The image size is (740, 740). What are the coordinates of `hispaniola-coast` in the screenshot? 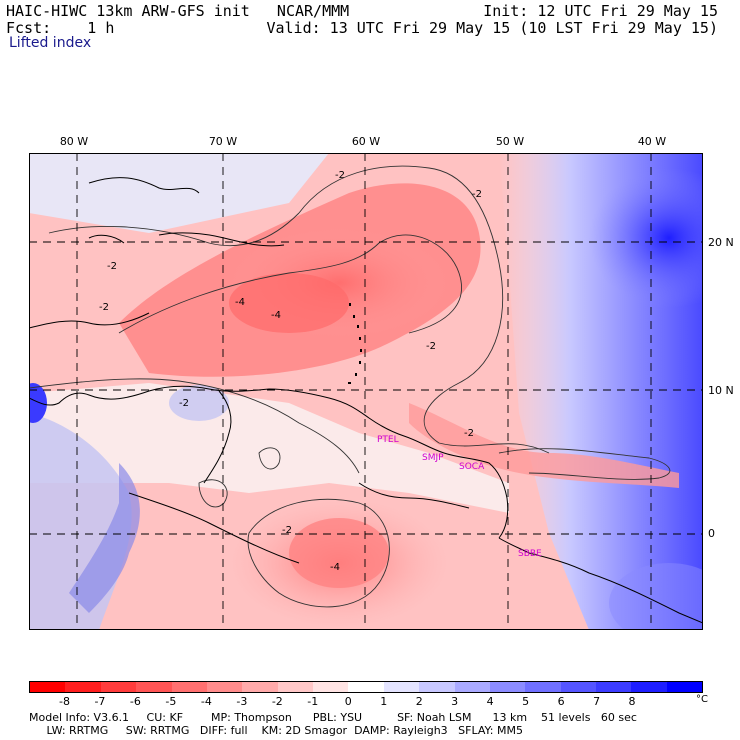 It's located at (221, 239).